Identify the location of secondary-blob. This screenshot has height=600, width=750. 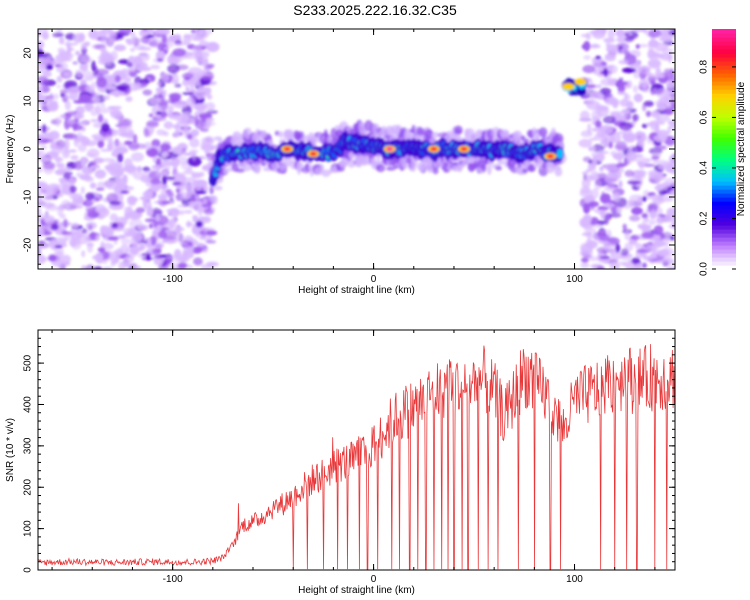
(581, 91).